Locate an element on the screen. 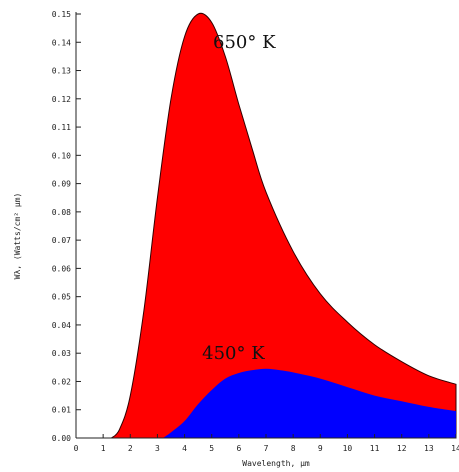 The width and height of the screenshot is (459, 472). y-tick-label: 0.02 is located at coordinates (61, 381).